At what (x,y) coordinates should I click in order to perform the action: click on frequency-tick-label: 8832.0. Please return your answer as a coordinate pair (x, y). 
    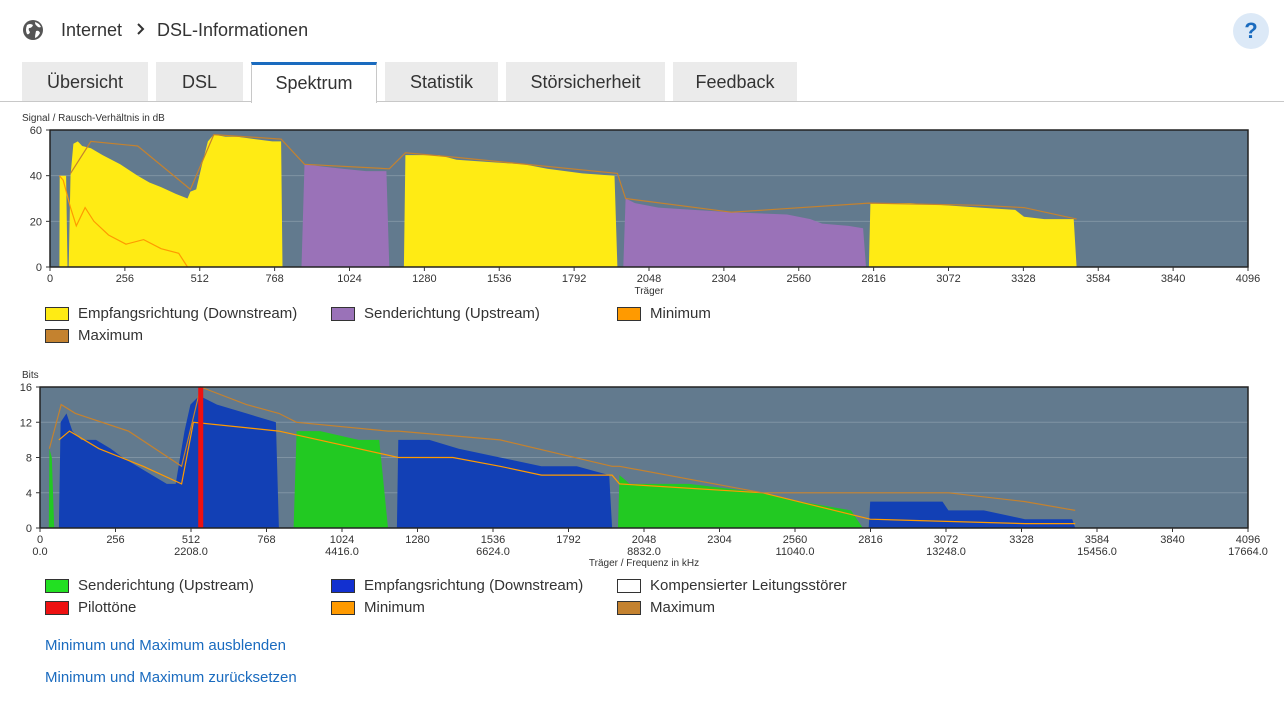
    Looking at the image, I should click on (644, 552).